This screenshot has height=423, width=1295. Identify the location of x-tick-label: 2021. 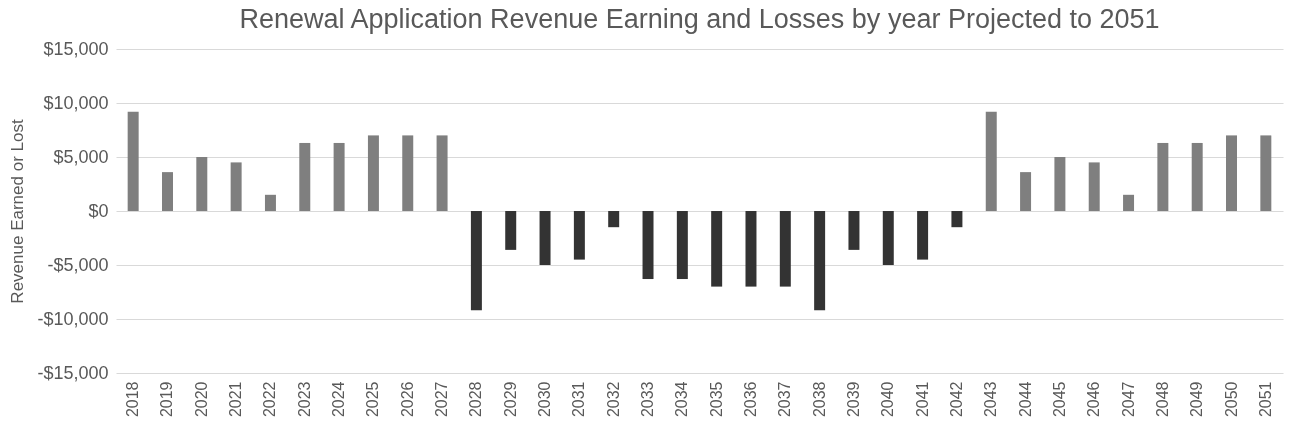
(236, 399).